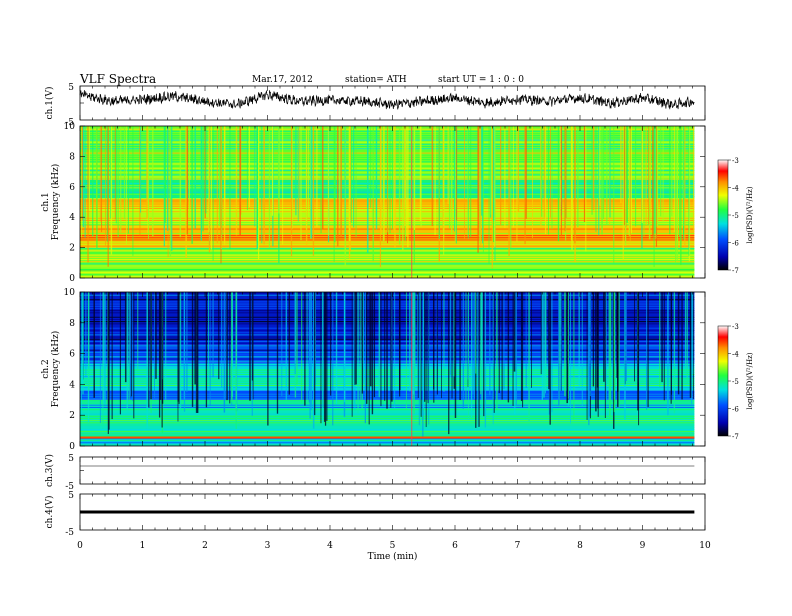  I want to click on ch2-spectrogram-ytick-label: 6, so click(72, 355).